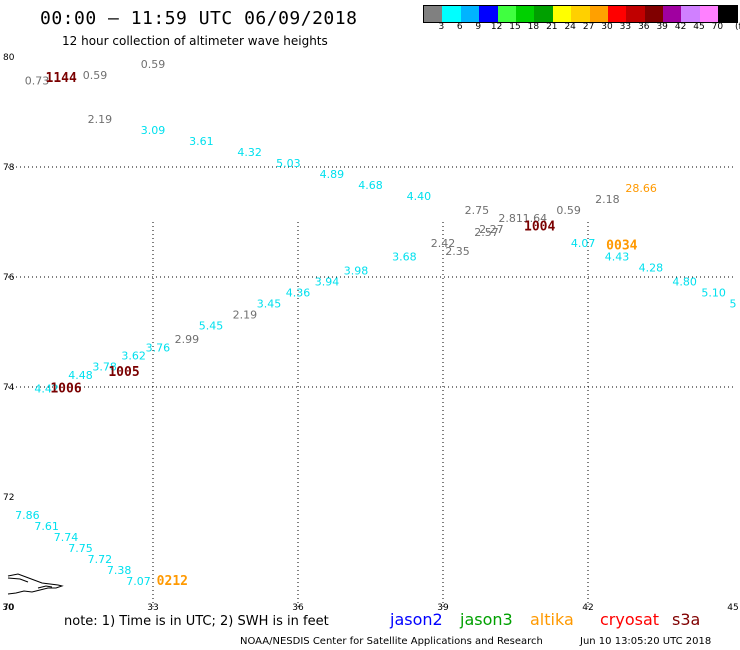 Image resolution: width=740 pixels, height=650 pixels. I want to click on pass-time-label: 1005, so click(123, 372).